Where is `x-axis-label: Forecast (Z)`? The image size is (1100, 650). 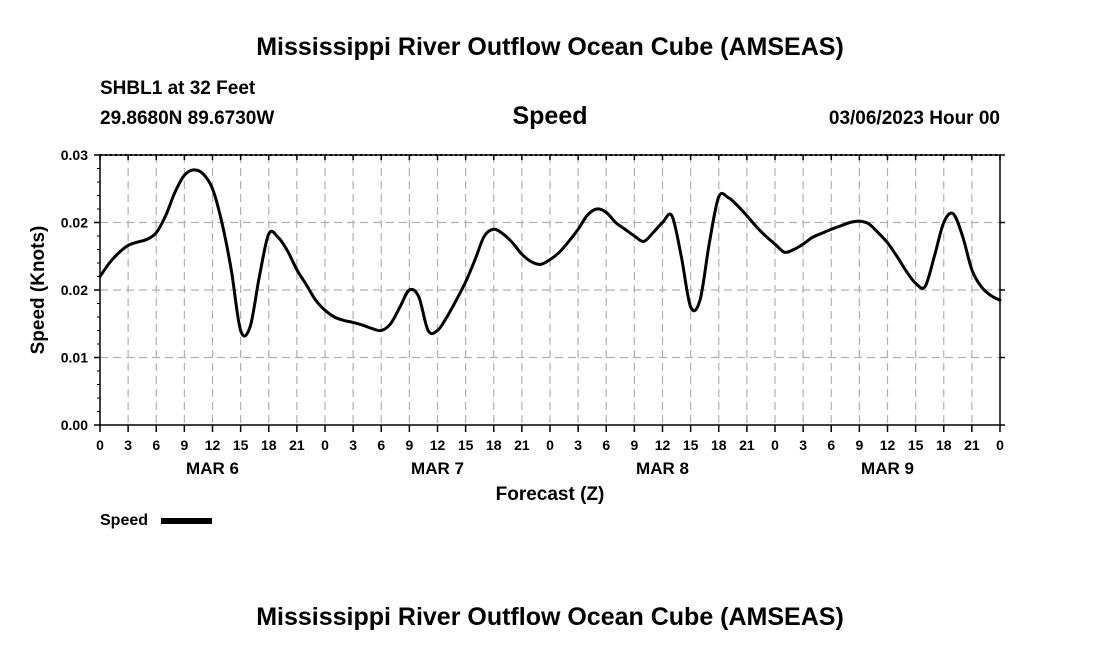
x-axis-label: Forecast (Z) is located at coordinates (550, 494).